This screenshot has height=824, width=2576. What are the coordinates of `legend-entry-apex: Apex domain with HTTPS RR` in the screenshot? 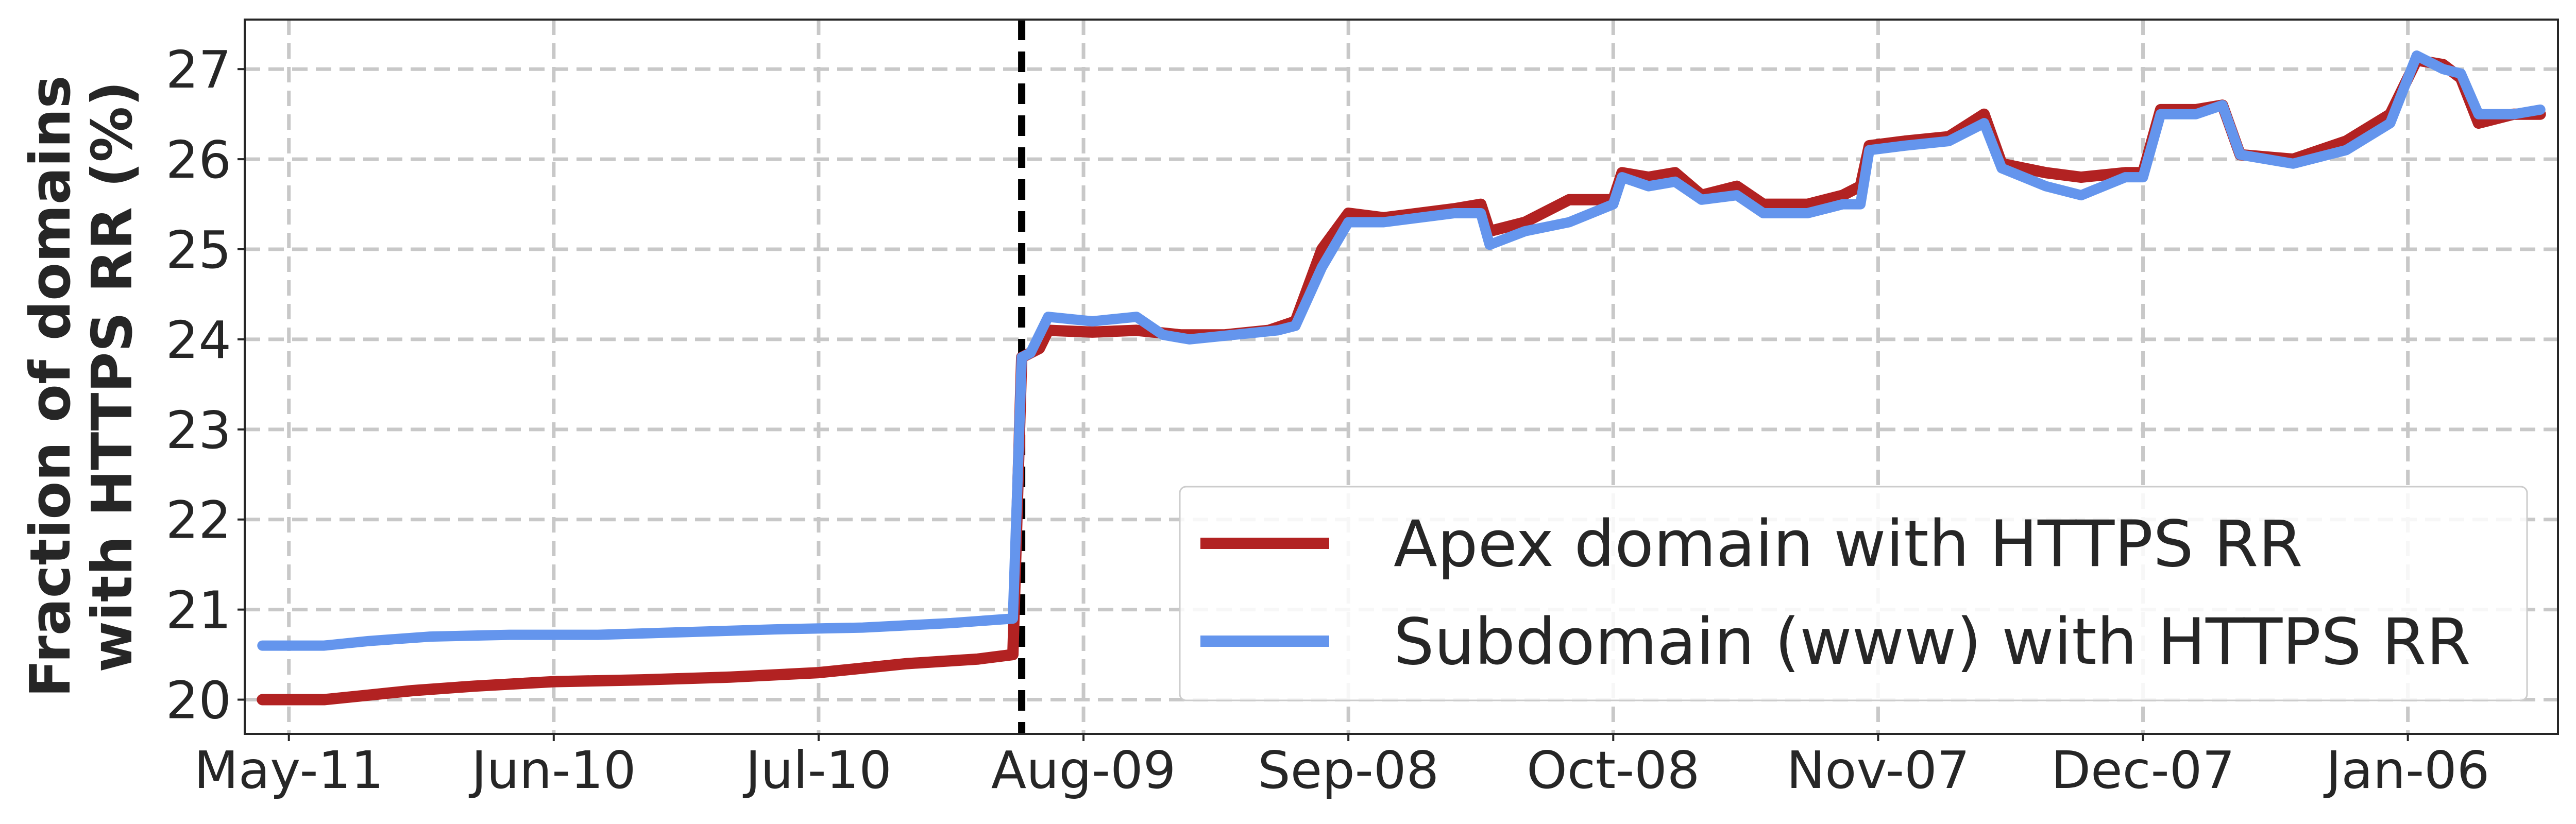 It's located at (1849, 544).